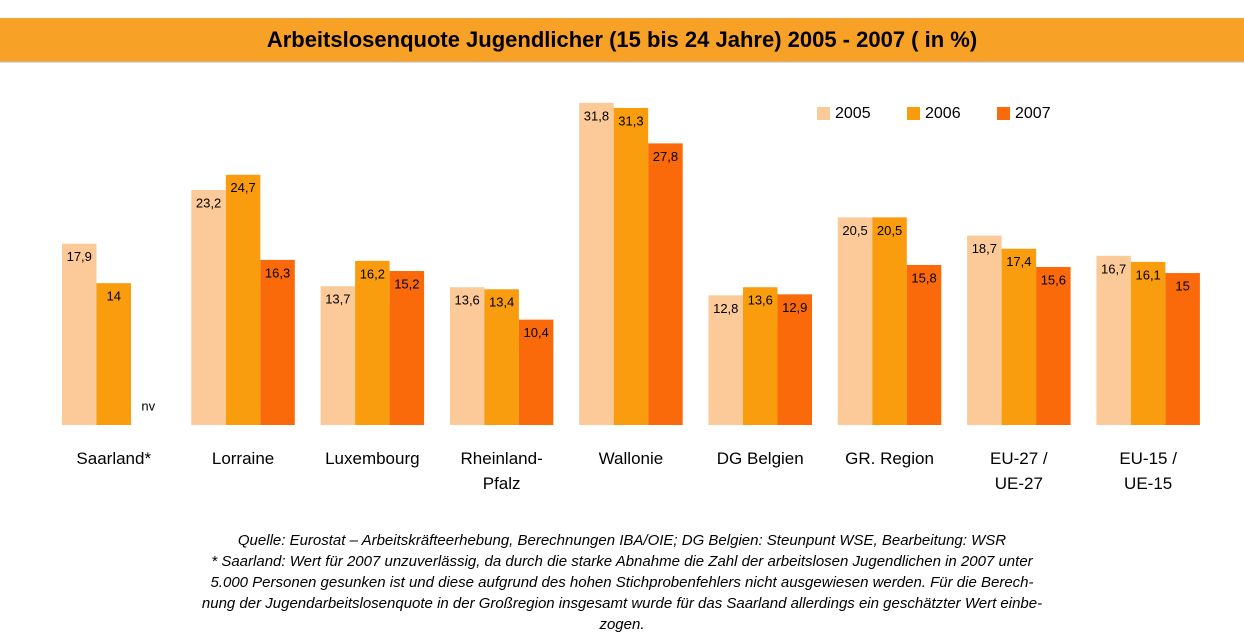  What do you see at coordinates (406, 283) in the screenshot?
I see `value-label: 15,2` at bounding box center [406, 283].